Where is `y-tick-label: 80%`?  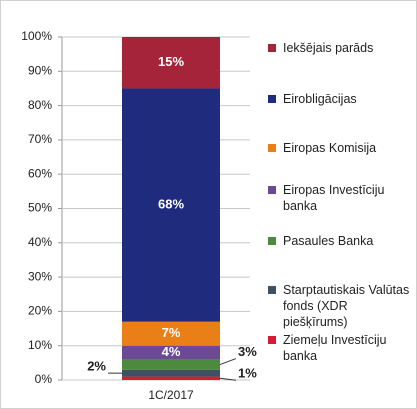
y-tick-label: 80% is located at coordinates (40, 105).